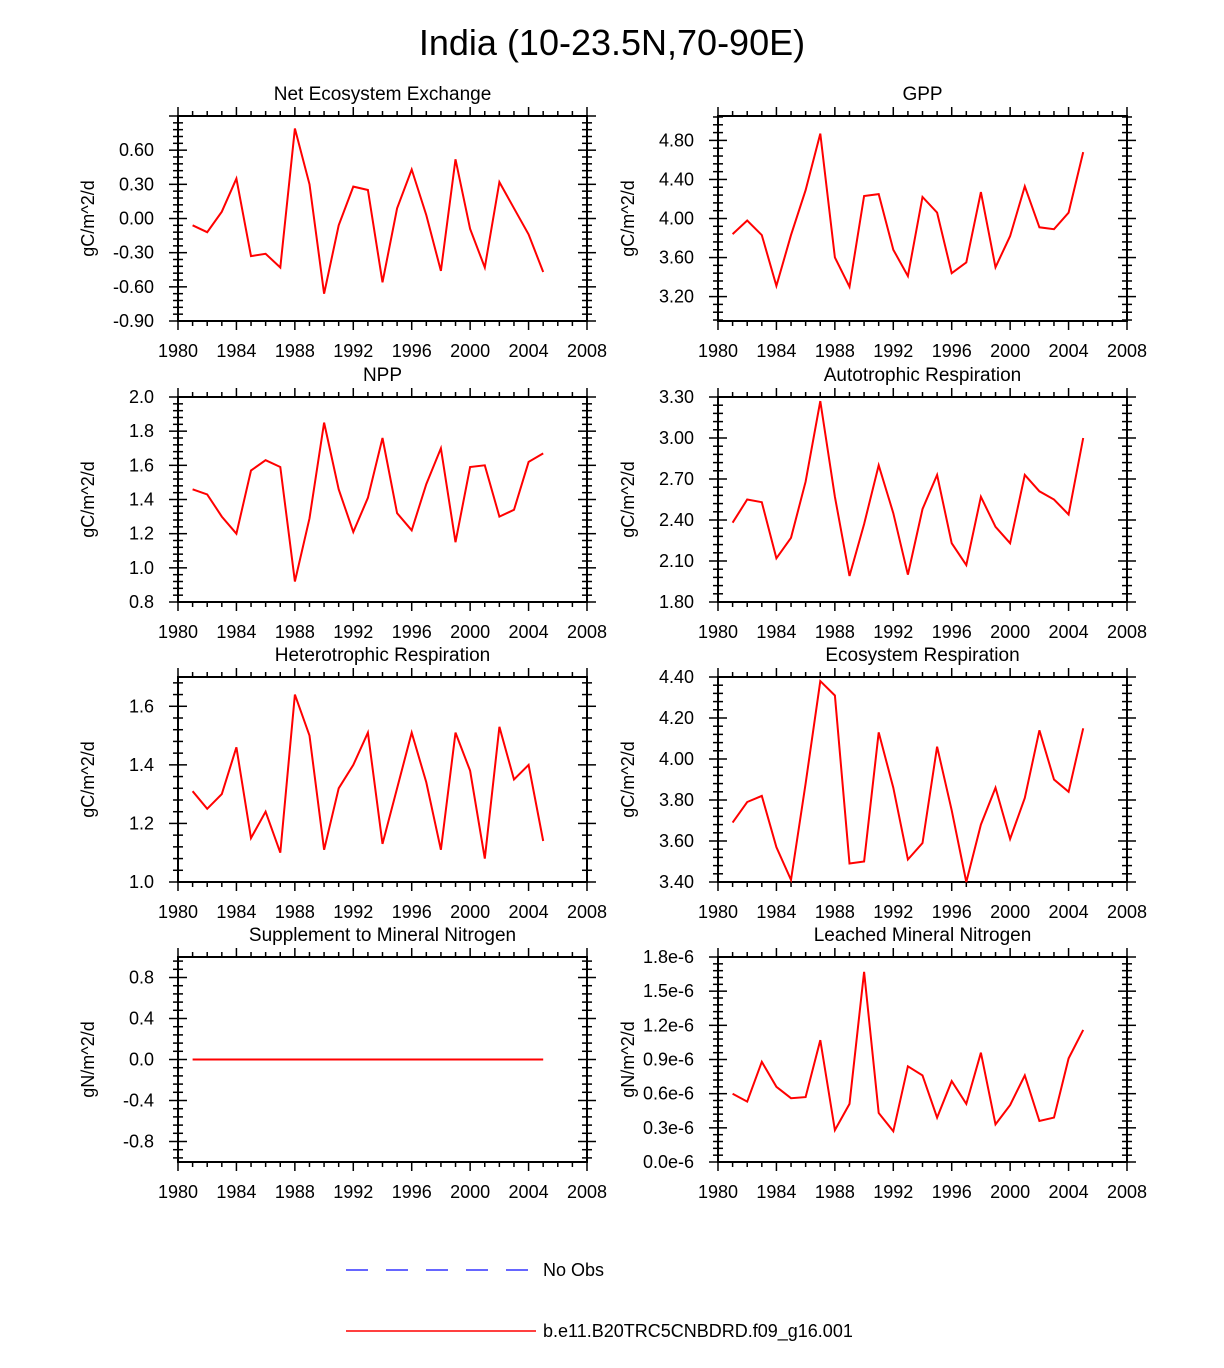 This screenshot has width=1224, height=1368. I want to click on y-tick-label: 2.10, so click(676, 561).